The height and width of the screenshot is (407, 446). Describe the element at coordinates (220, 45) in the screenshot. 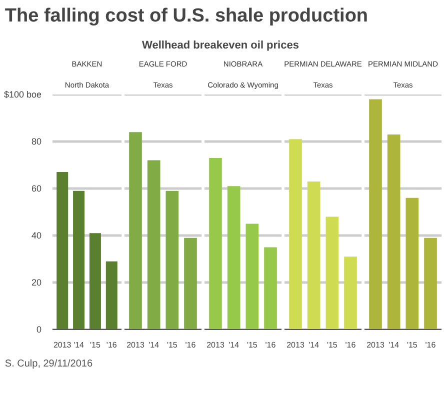

I see `text: Wellhead breakeven oil prices` at that location.